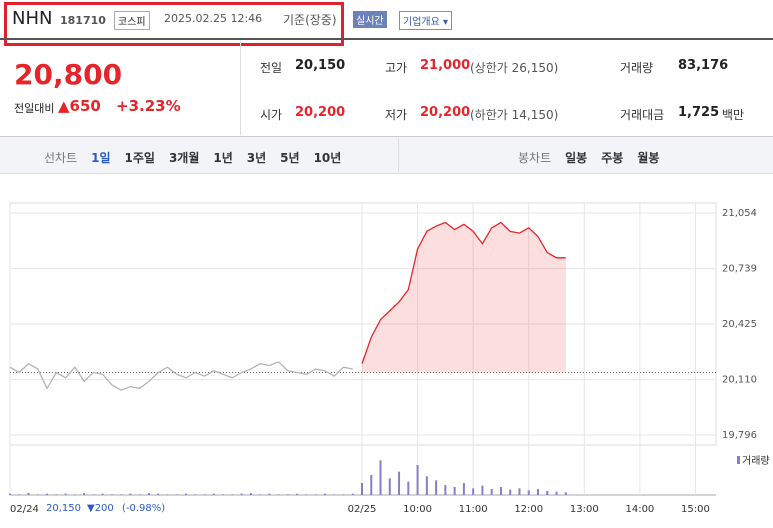  I want to click on tab: 1년, so click(223, 158).